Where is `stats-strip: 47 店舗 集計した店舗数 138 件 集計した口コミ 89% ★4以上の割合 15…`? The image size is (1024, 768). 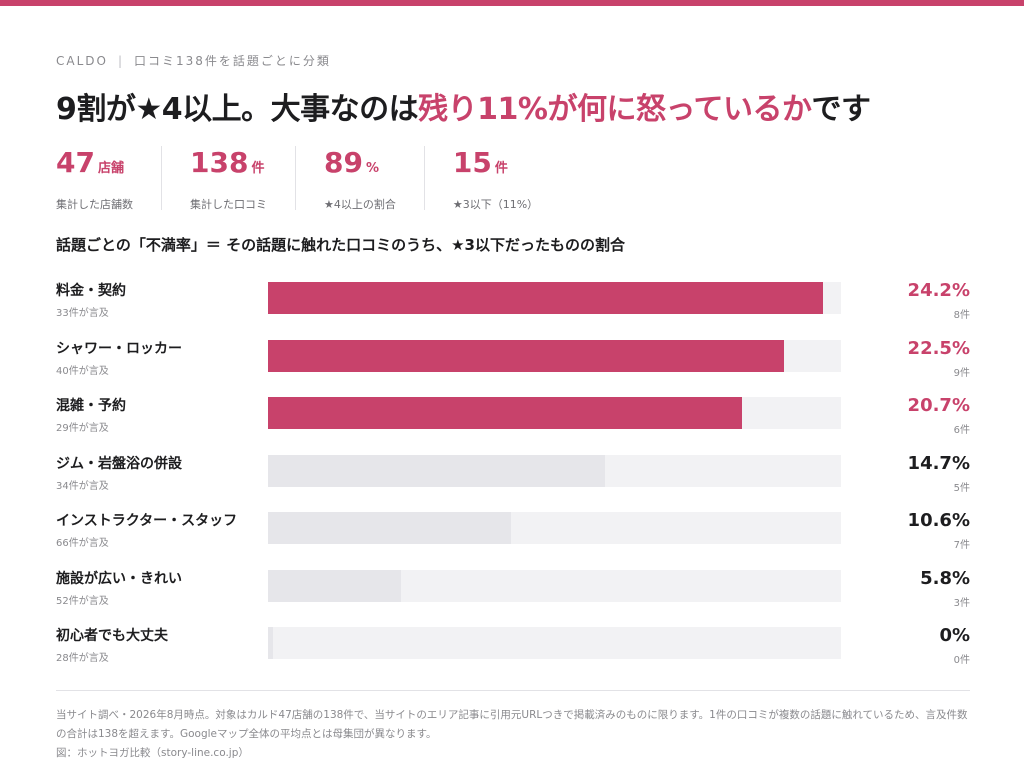
stats-strip: 47 店舗 集計した店舗数 138 件 集計した口コミ 89% ★4以上の割合 15… is located at coordinates (325, 178).